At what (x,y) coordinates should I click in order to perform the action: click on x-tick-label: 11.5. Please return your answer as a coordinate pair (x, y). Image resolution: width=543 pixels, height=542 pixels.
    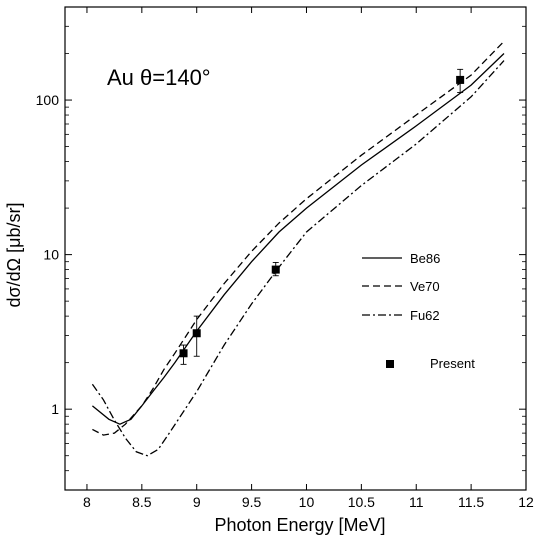
    Looking at the image, I should click on (471, 502).